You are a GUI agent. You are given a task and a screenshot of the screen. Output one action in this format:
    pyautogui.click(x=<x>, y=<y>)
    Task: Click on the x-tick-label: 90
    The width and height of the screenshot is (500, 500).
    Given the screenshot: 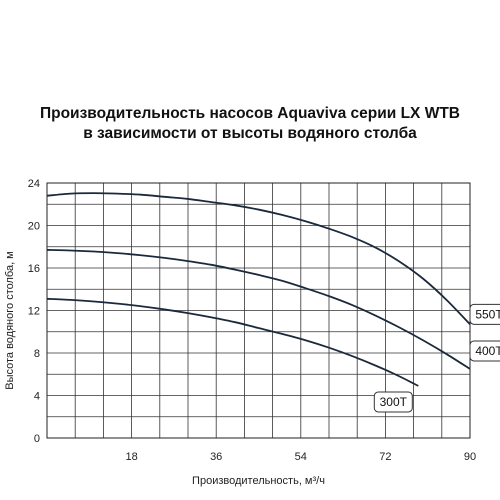 What is the action you would take?
    pyautogui.click(x=470, y=457)
    